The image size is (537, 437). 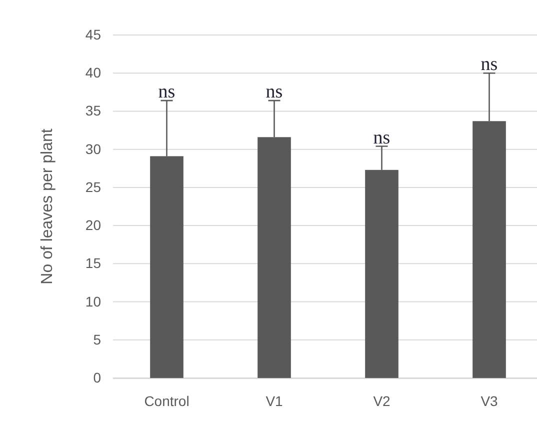 I want to click on y-tick-label: 15, so click(x=93, y=263).